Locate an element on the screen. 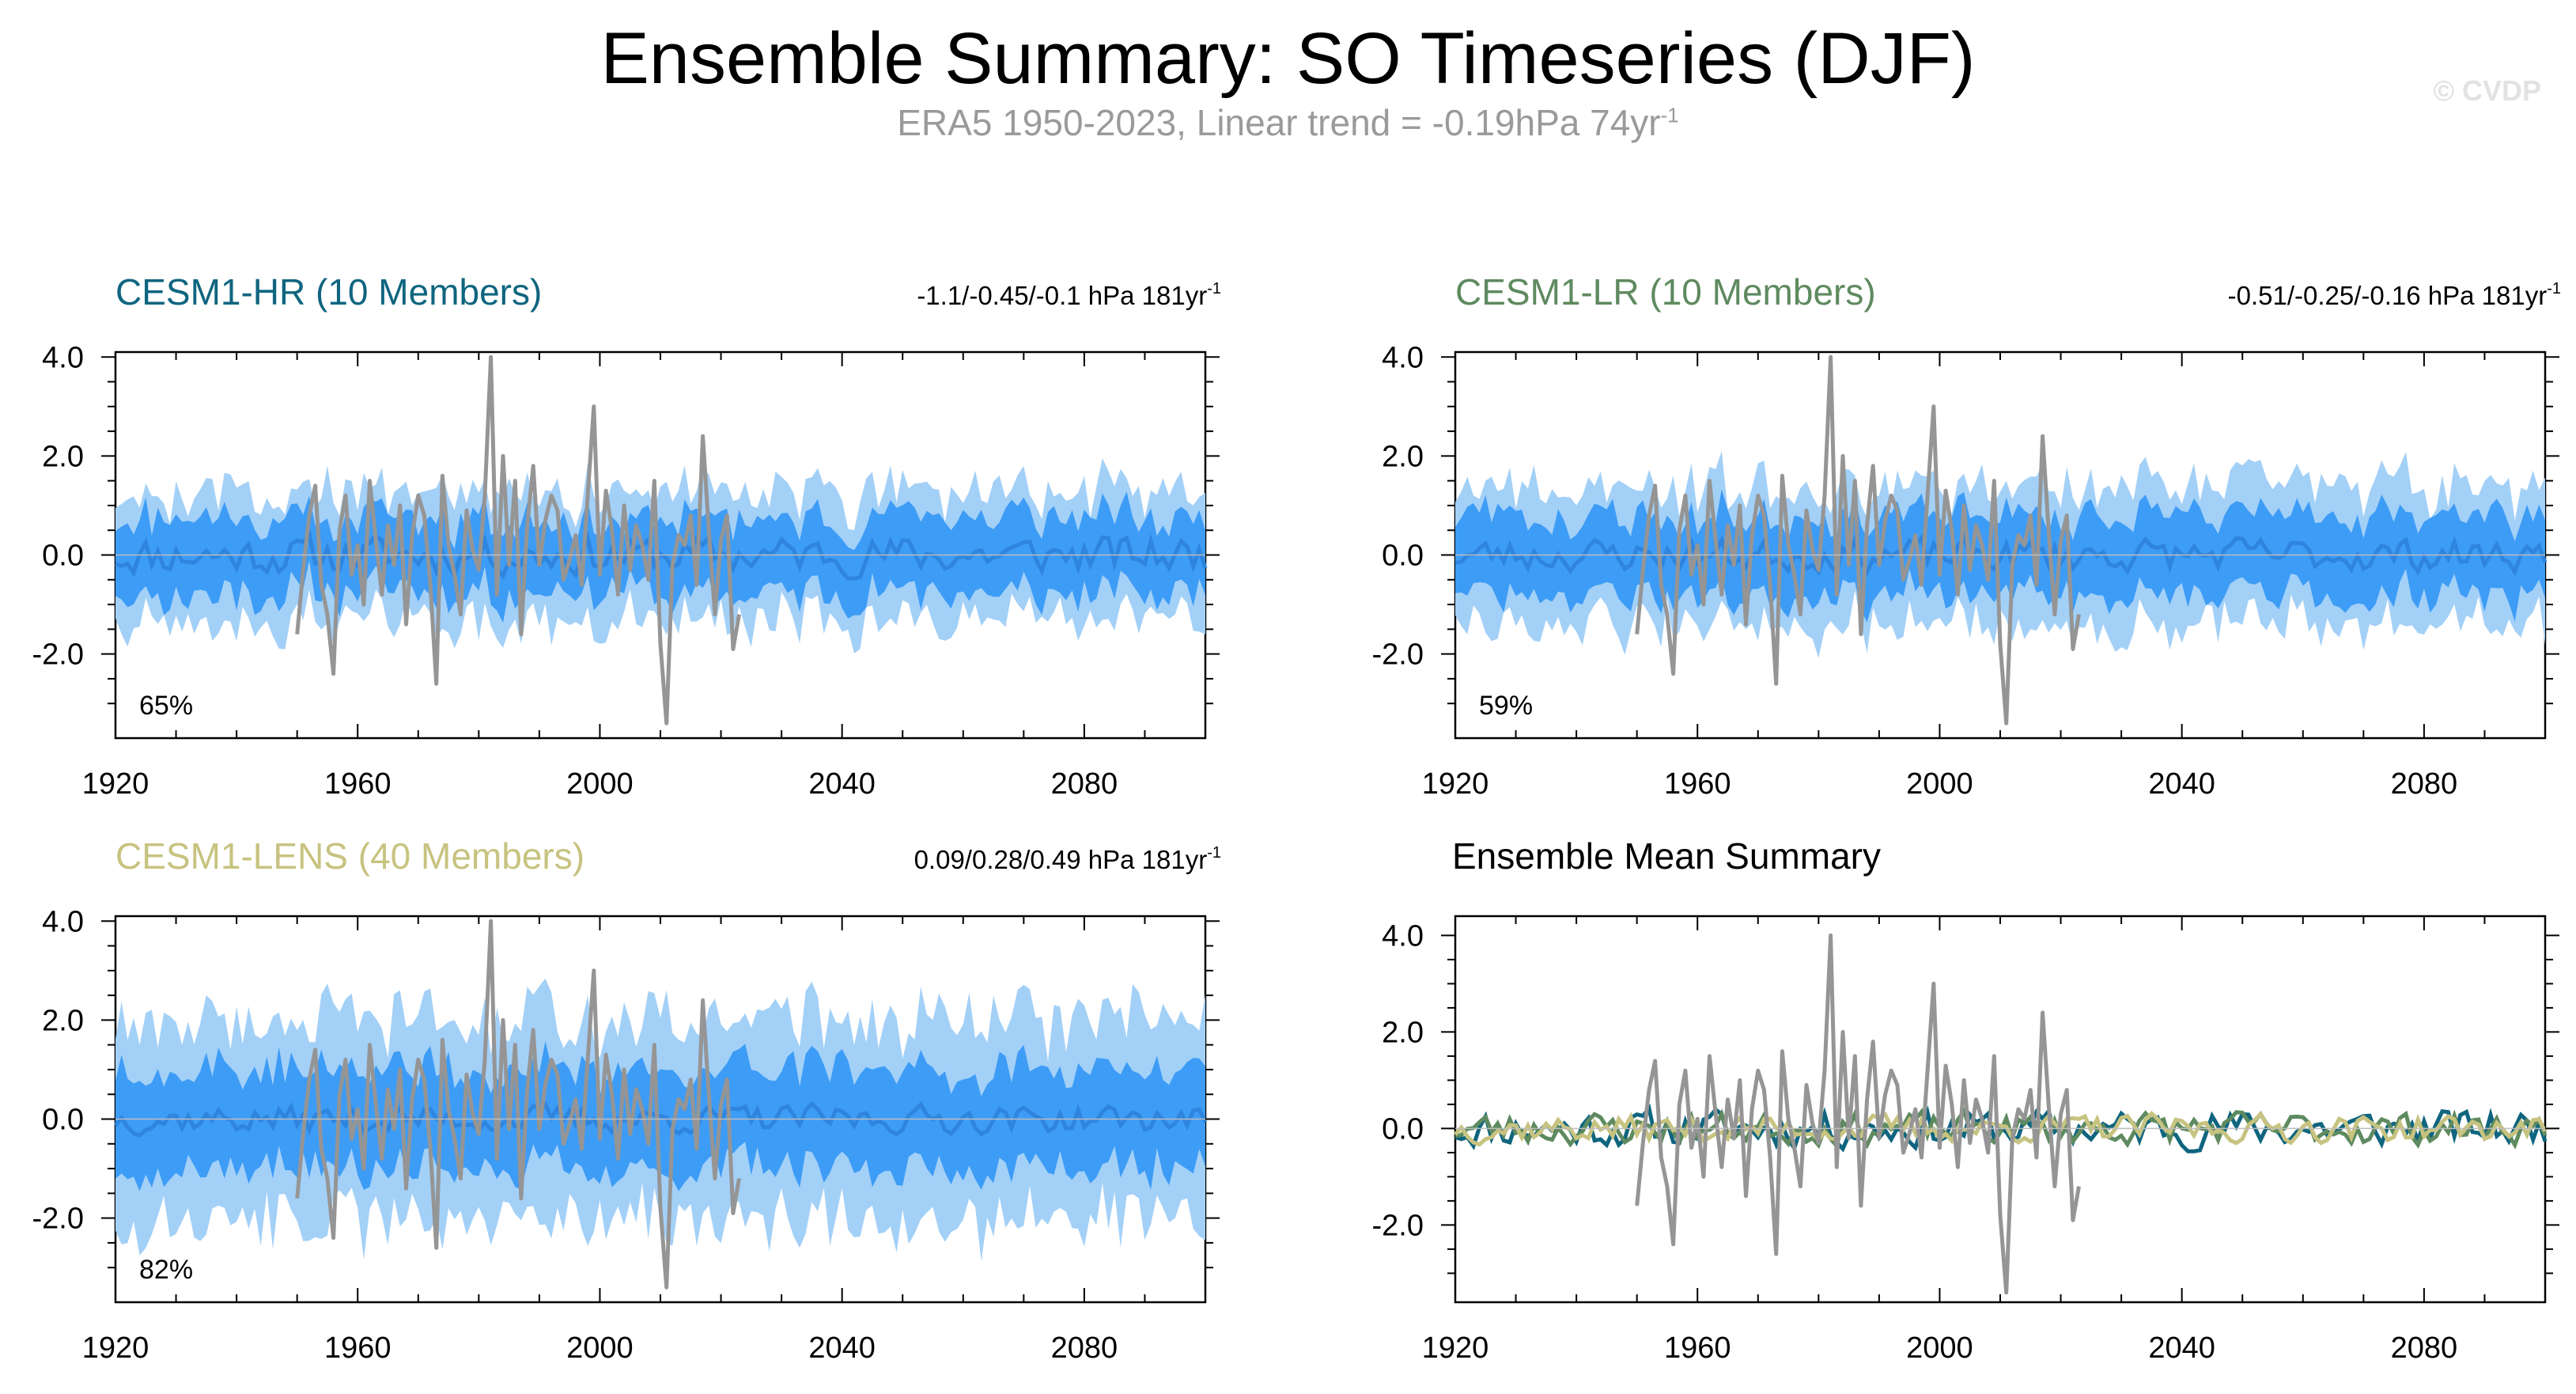 This screenshot has width=2576, height=1394. percent-label: 59% is located at coordinates (1506, 706).